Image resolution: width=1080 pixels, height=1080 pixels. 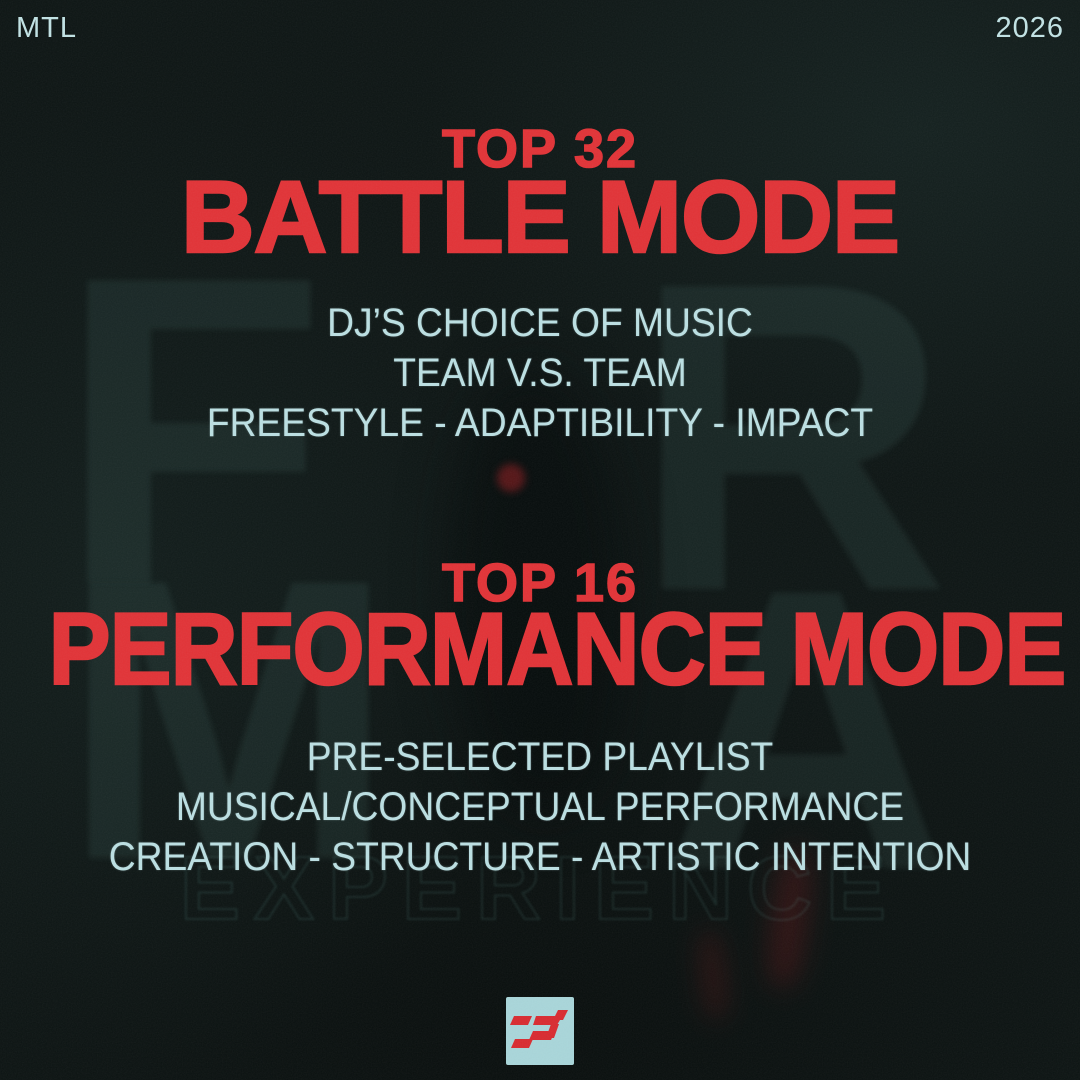 I want to click on watermark-red-accent, so click(x=511, y=478).